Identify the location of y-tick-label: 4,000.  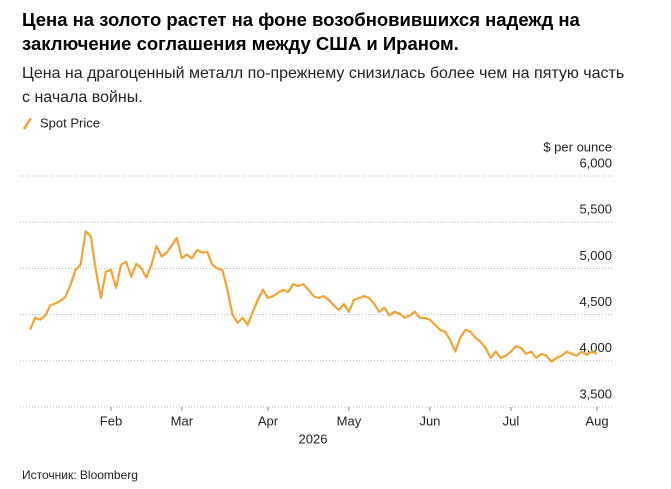
(595, 347).